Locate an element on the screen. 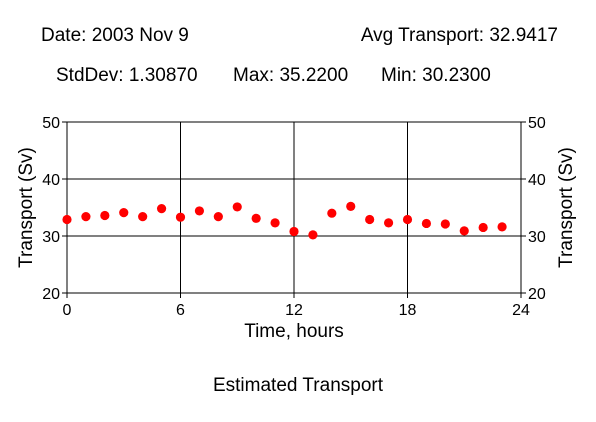 Image resolution: width=596 pixels, height=422 pixels. min-label: Min: 30.2300 is located at coordinates (436, 75).